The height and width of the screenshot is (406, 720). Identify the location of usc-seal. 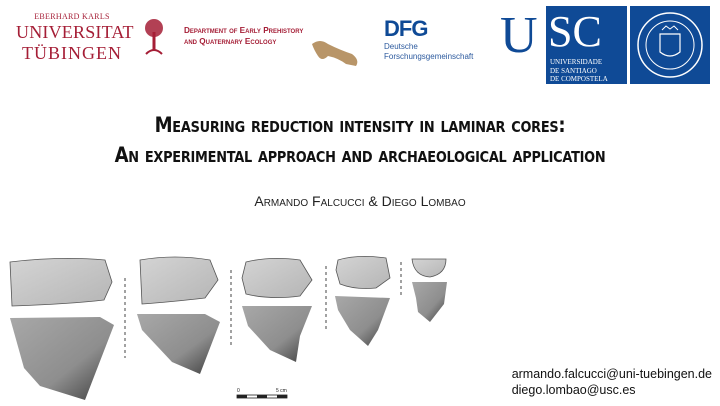
(670, 45).